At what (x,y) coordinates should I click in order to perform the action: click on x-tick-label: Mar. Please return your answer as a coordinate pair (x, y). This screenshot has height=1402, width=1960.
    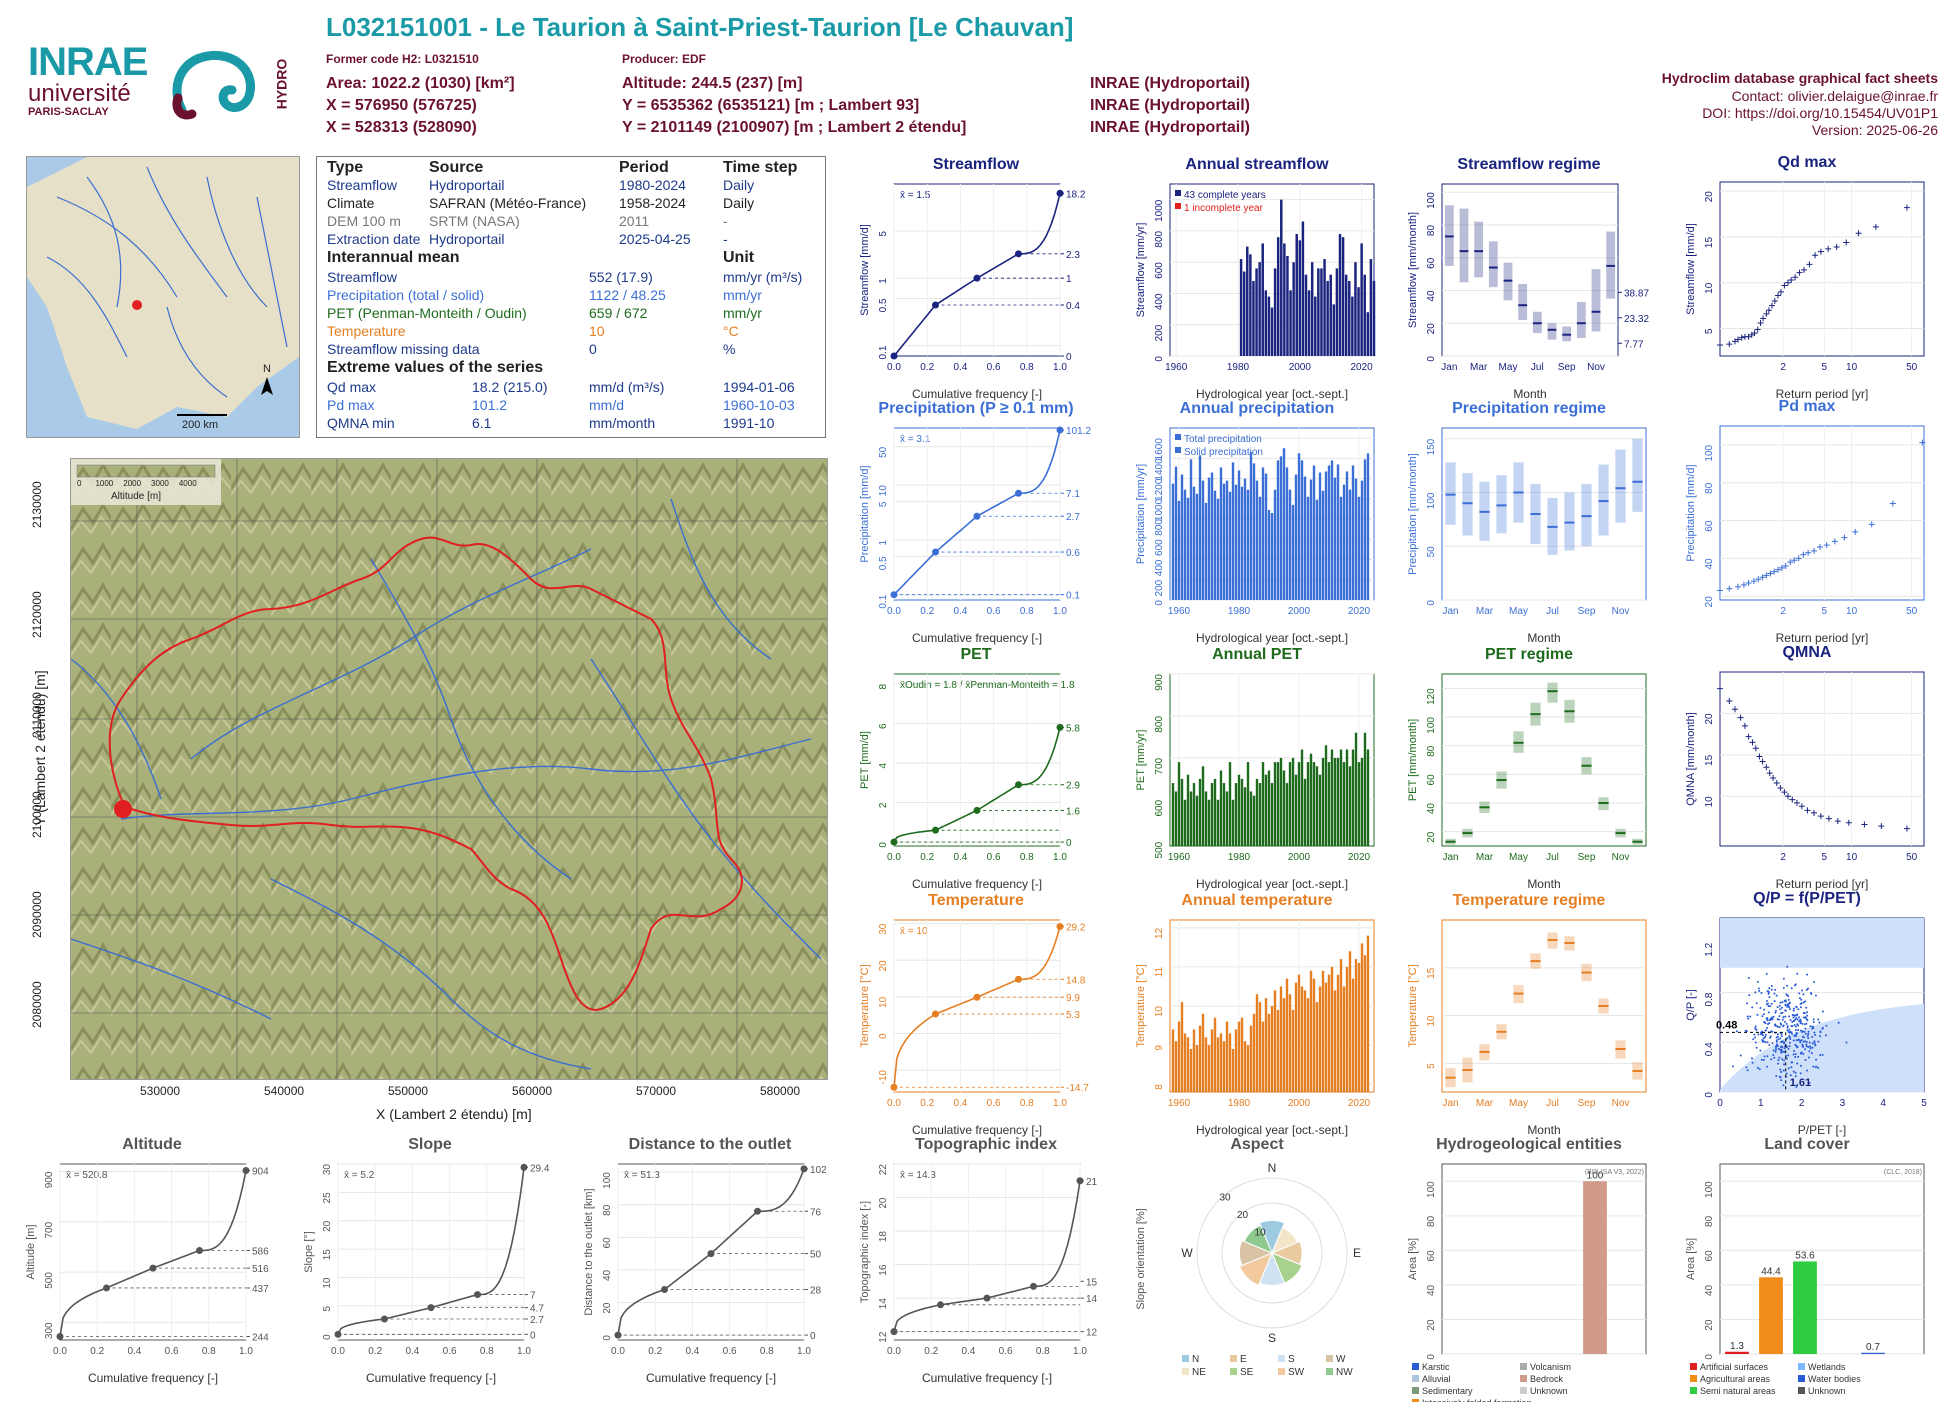
    Looking at the image, I should click on (1485, 857).